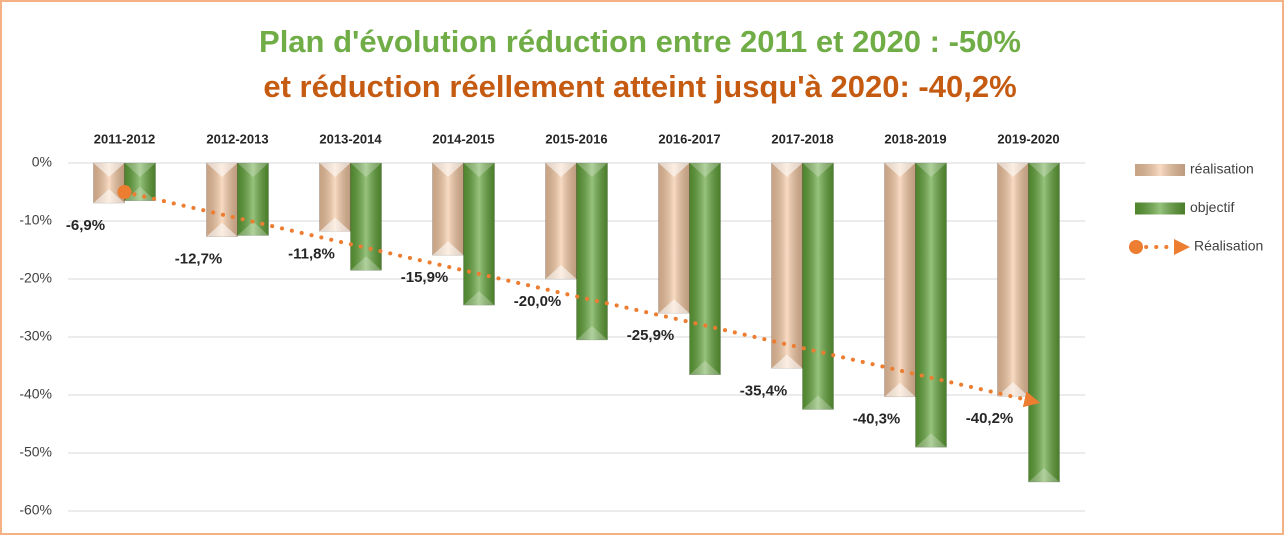 The width and height of the screenshot is (1284, 535). I want to click on data-label: -40,3%, so click(877, 419).